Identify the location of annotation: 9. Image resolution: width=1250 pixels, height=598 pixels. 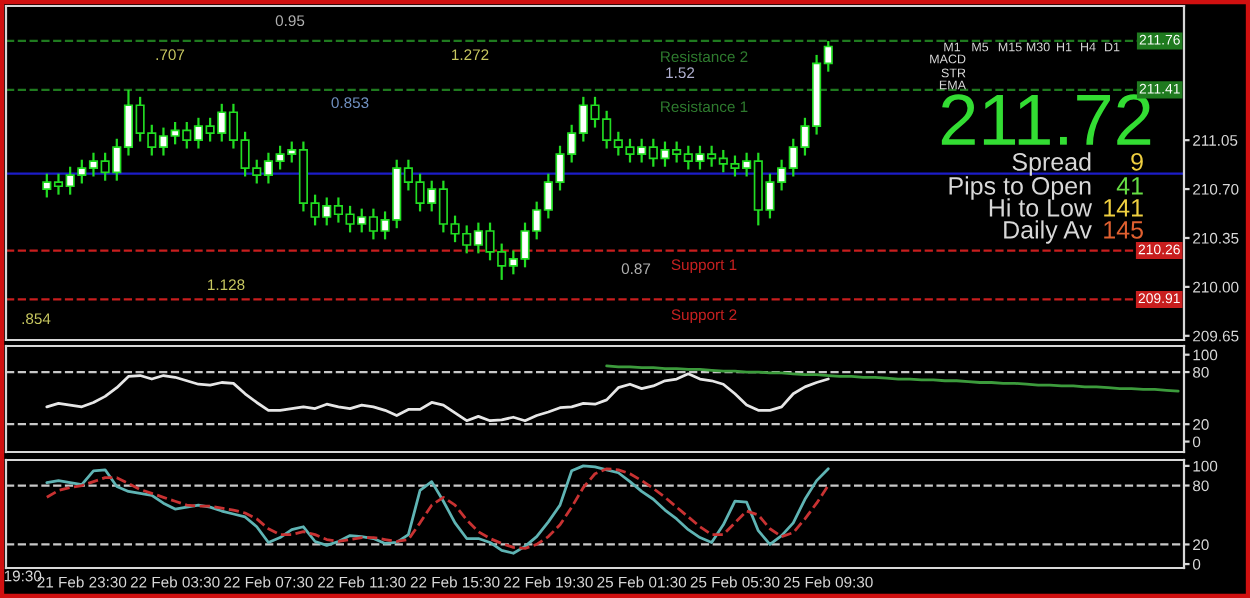
(1137, 162).